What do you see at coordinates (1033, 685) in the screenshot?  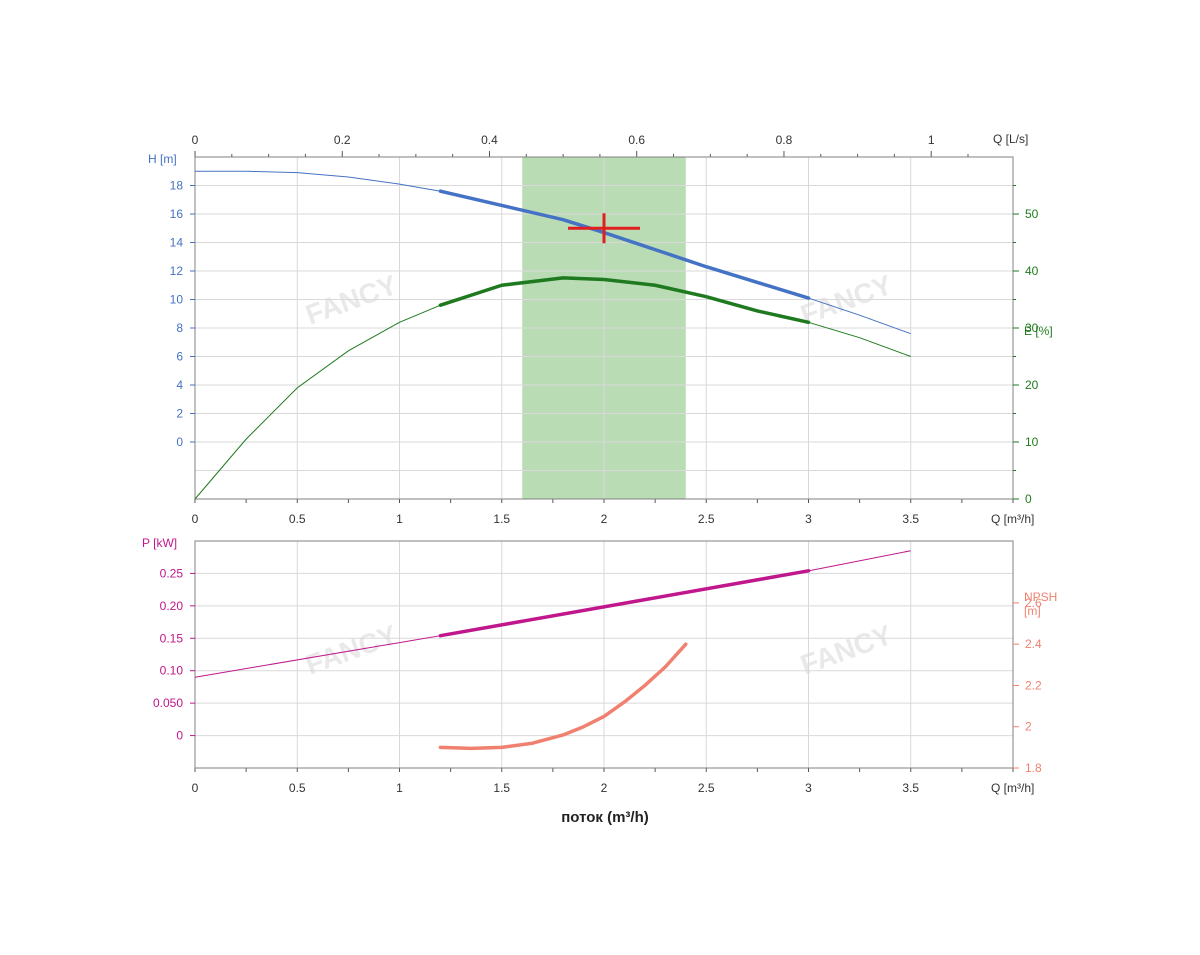 I see `npsh-tick-label: 2.2` at bounding box center [1033, 685].